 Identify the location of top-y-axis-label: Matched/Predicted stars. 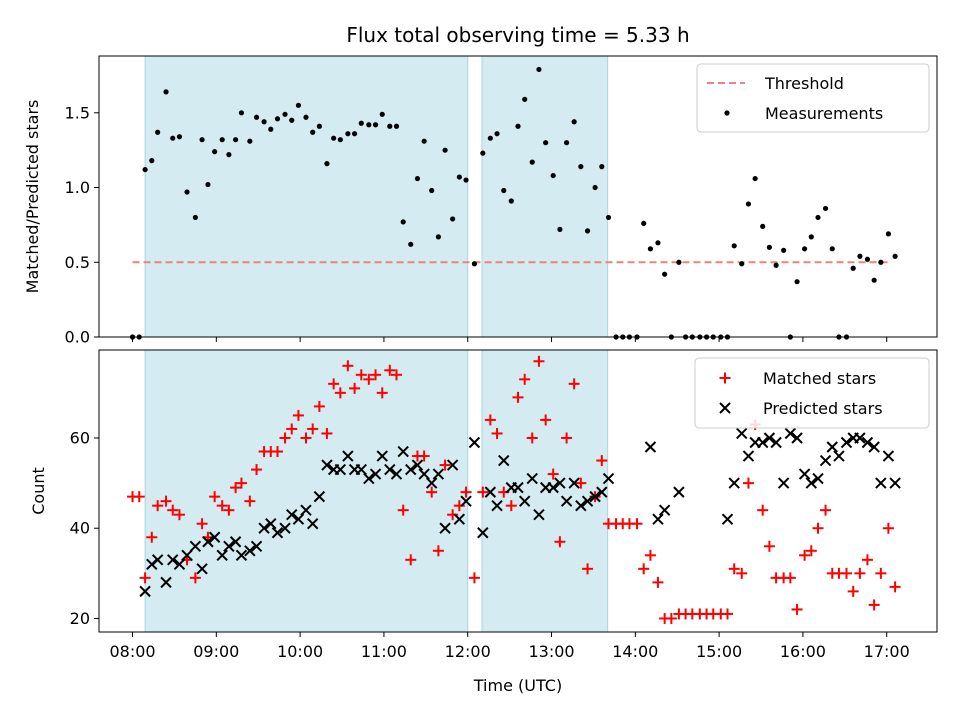
(32, 197).